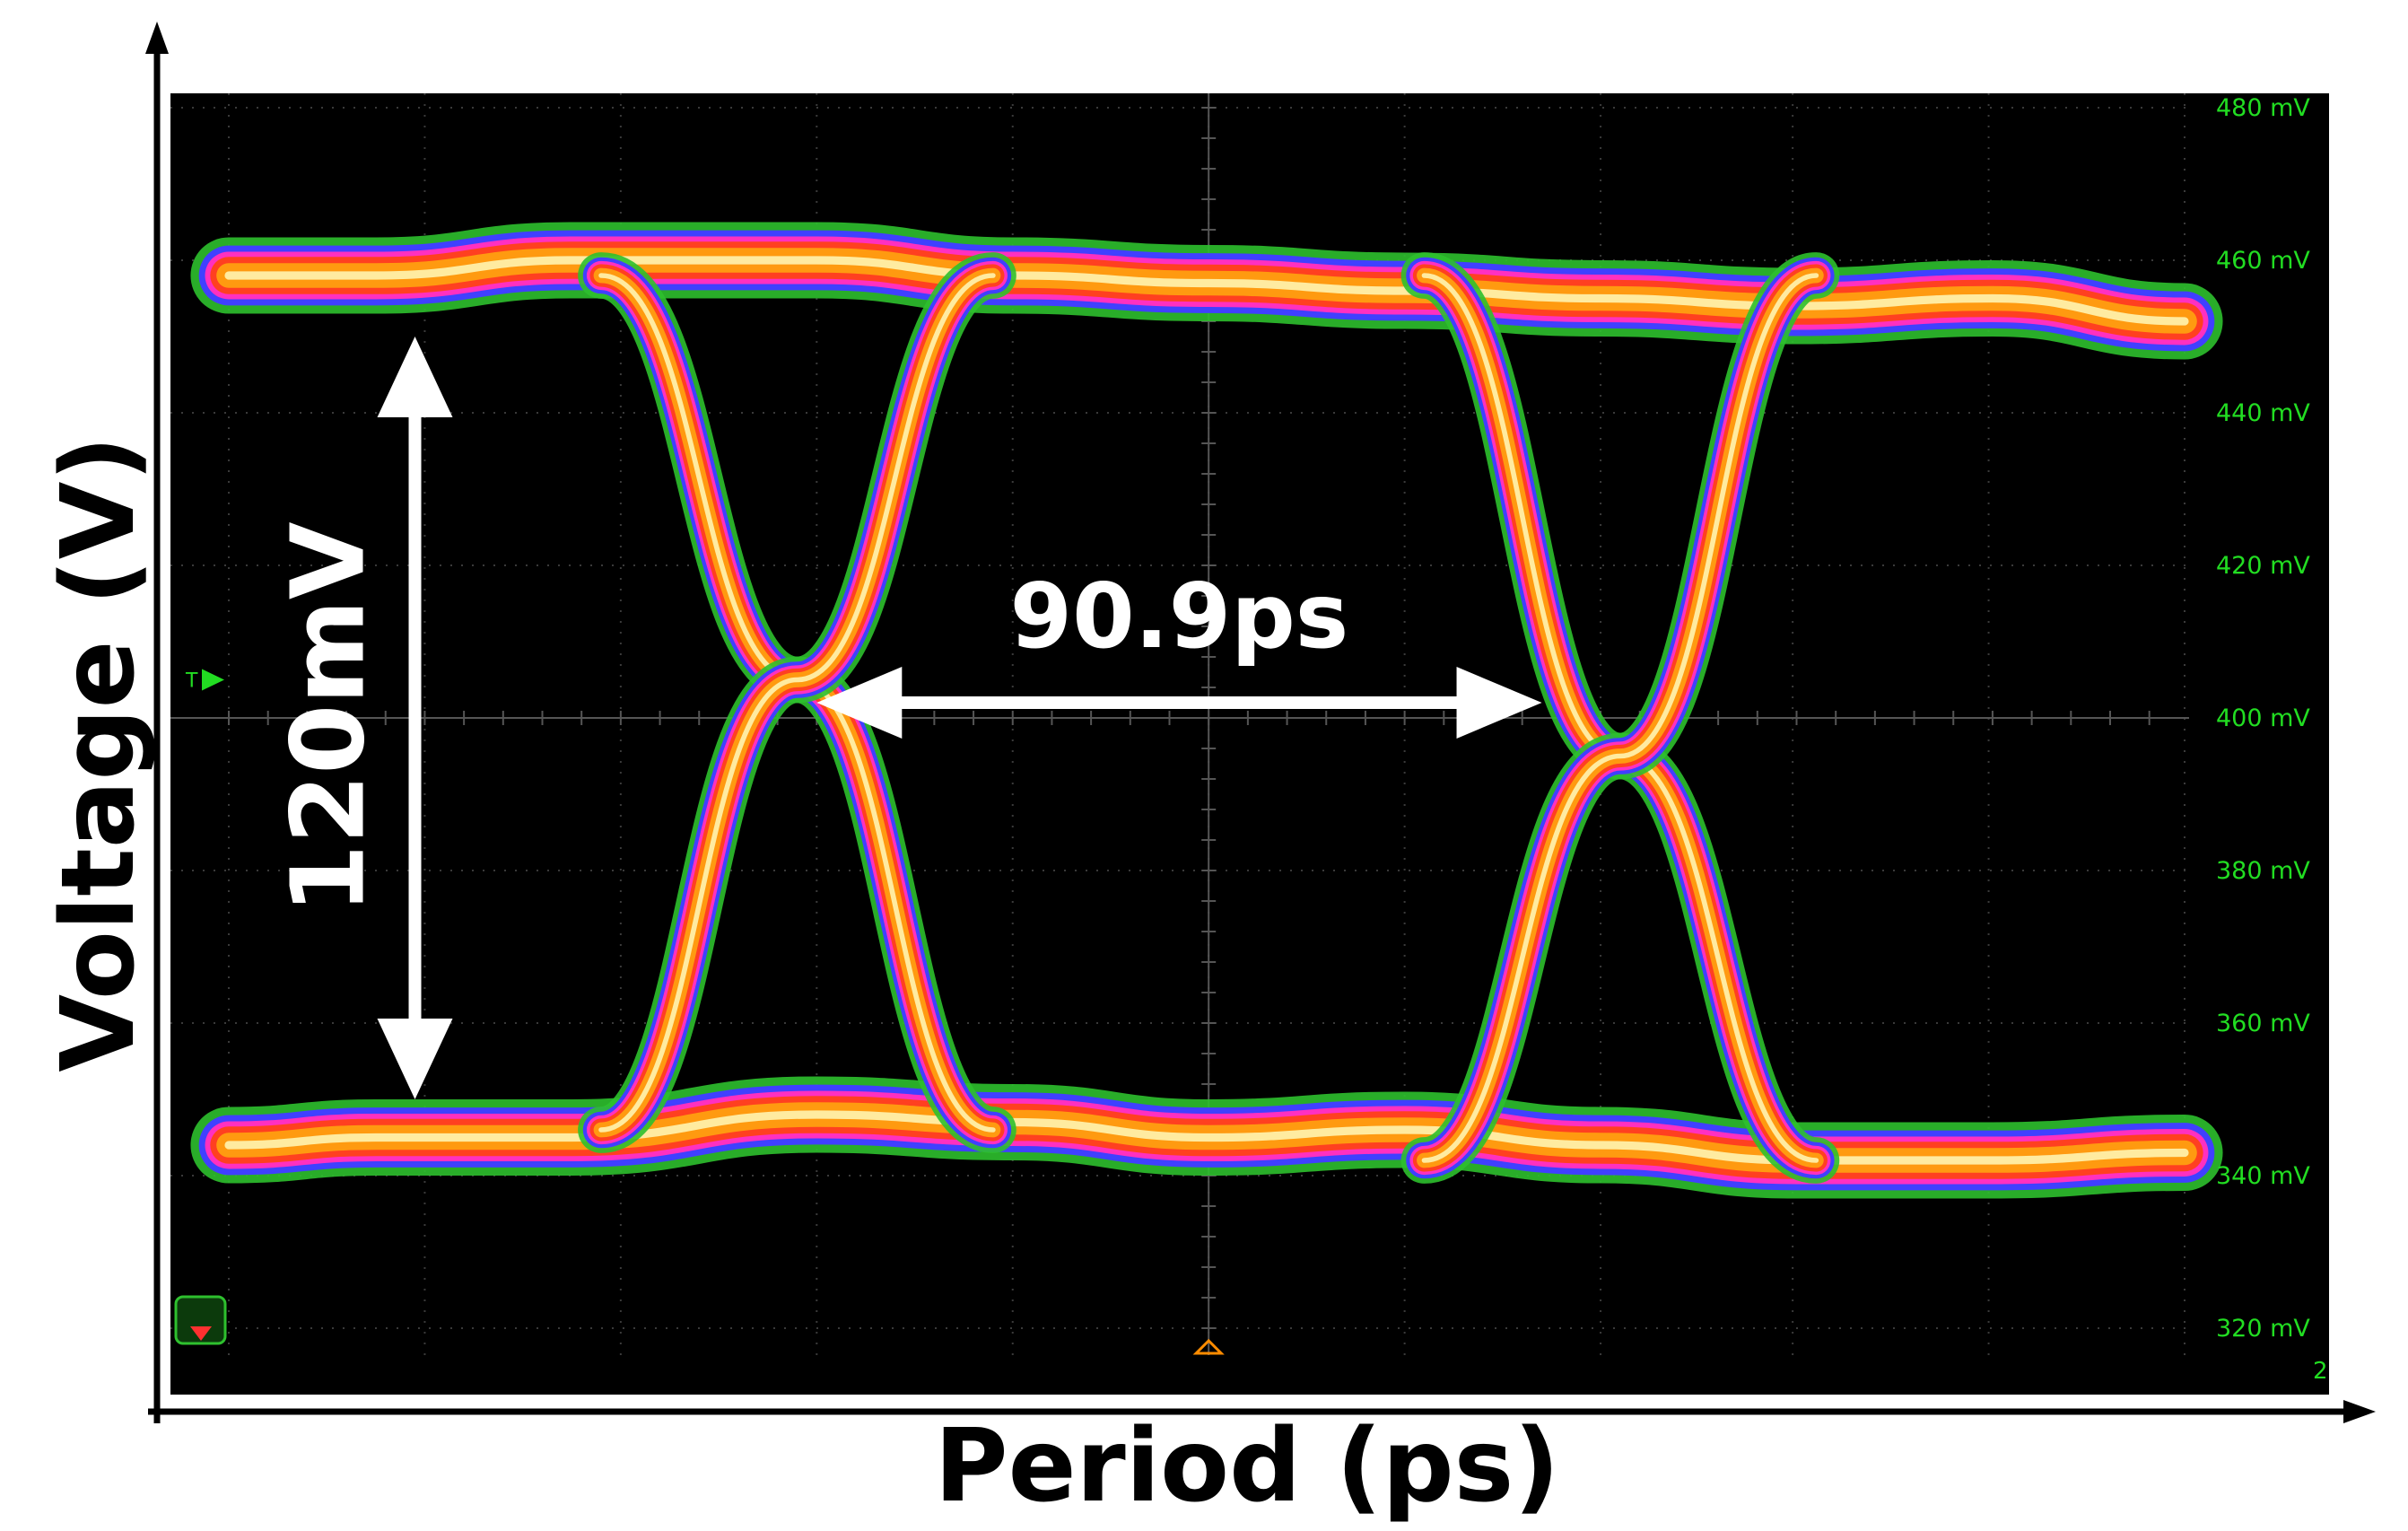  I want to click on arrowhead-down, so click(415, 1059).